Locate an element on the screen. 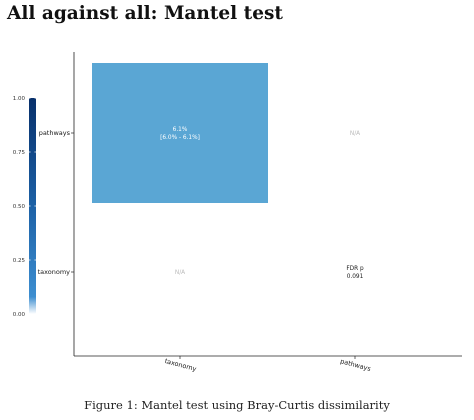 The width and height of the screenshot is (474, 420). colorbar-gradient is located at coordinates (32, 206).